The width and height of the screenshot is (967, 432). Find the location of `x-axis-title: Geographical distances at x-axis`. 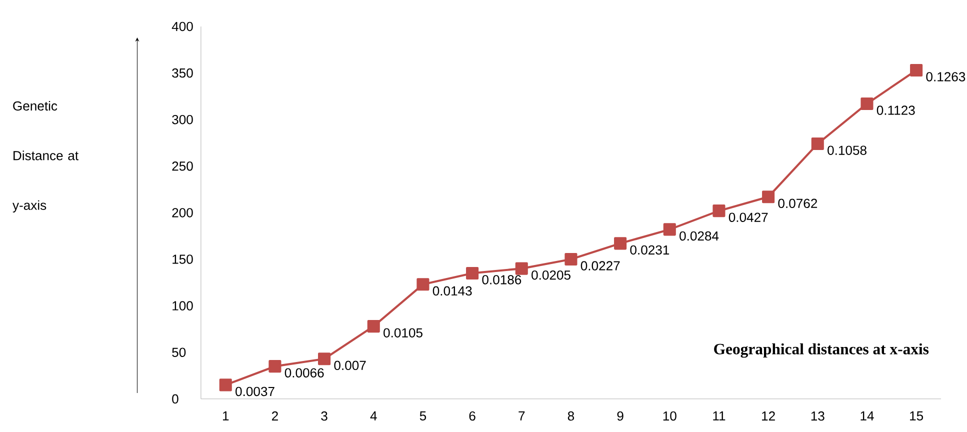

x-axis-title: Geographical distances at x-axis is located at coordinates (821, 350).